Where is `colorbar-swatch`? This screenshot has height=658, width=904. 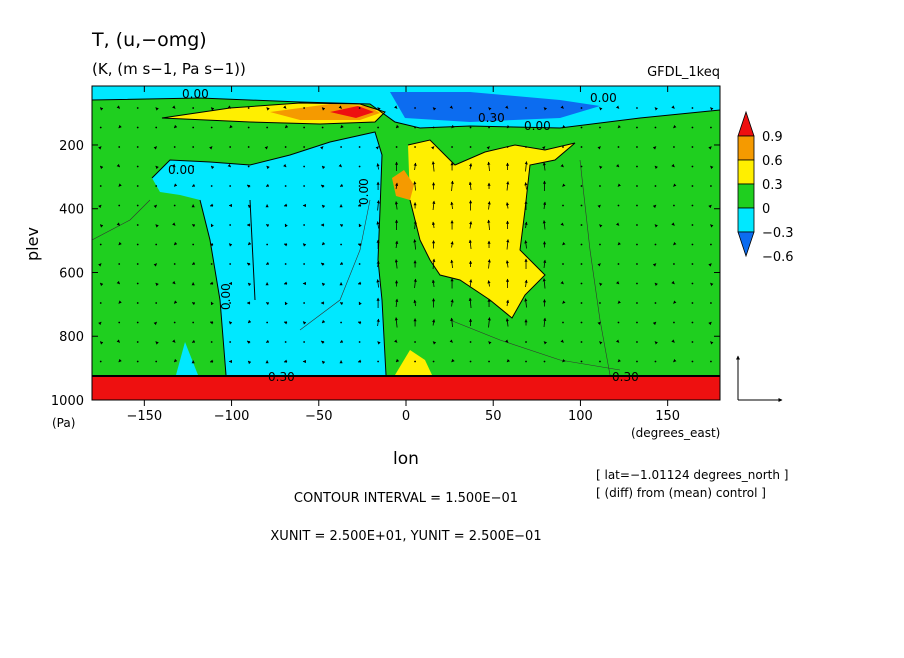 colorbar-swatch is located at coordinates (746, 123).